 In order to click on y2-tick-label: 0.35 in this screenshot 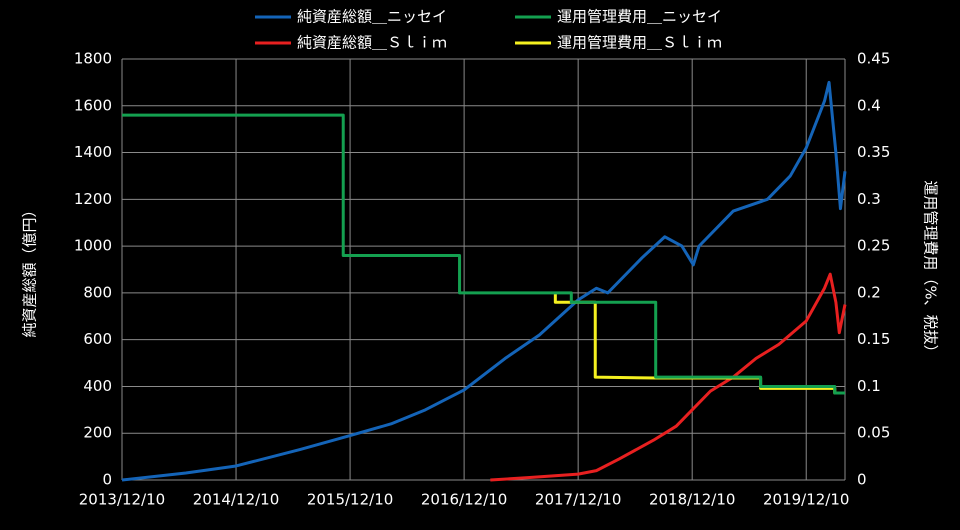, I will do `click(873, 152)`.